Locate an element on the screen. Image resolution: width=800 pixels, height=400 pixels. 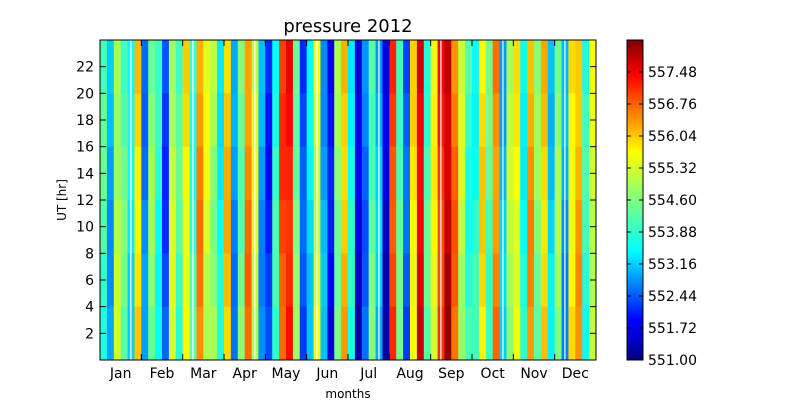
y-tick-label: 16 is located at coordinates (85, 148).